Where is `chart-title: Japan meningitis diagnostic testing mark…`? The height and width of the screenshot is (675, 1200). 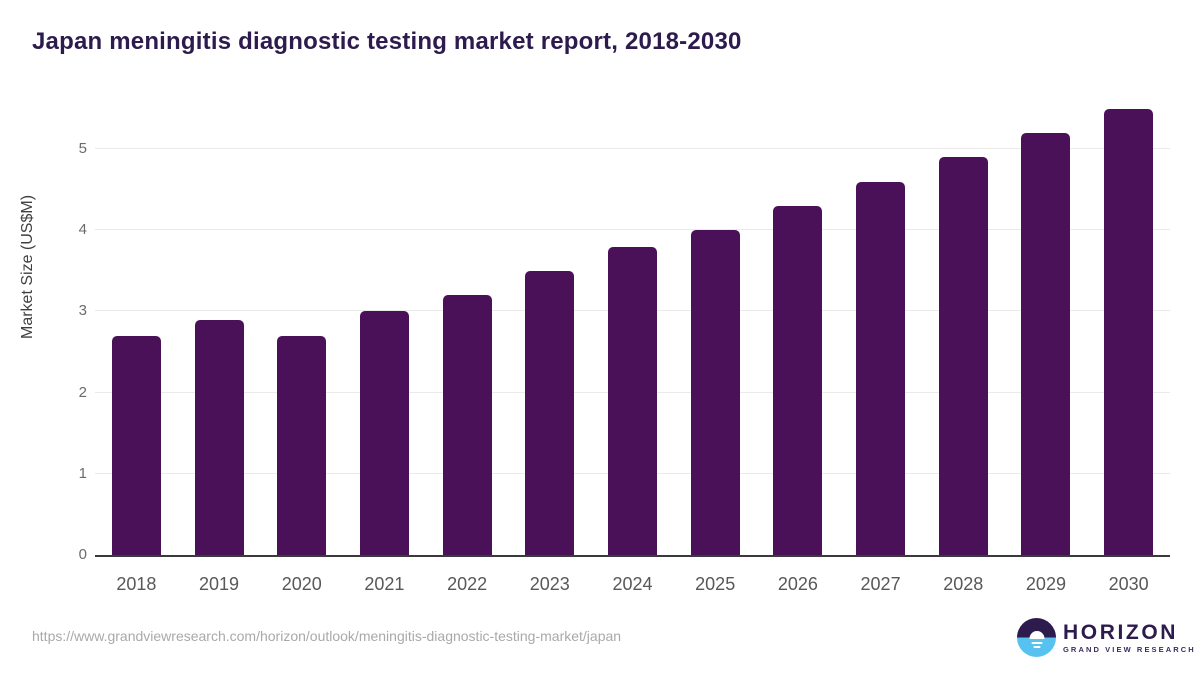 chart-title: Japan meningitis diagnostic testing mark… is located at coordinates (387, 41).